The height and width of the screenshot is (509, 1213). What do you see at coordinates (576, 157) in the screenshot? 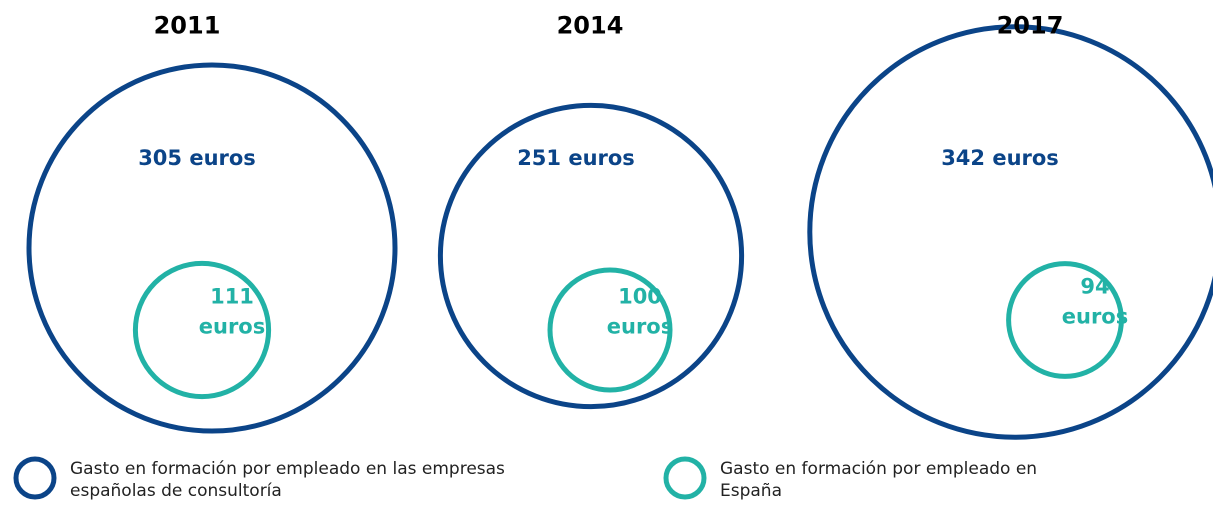
I see `outer-value-label: 251 euros` at bounding box center [576, 157].